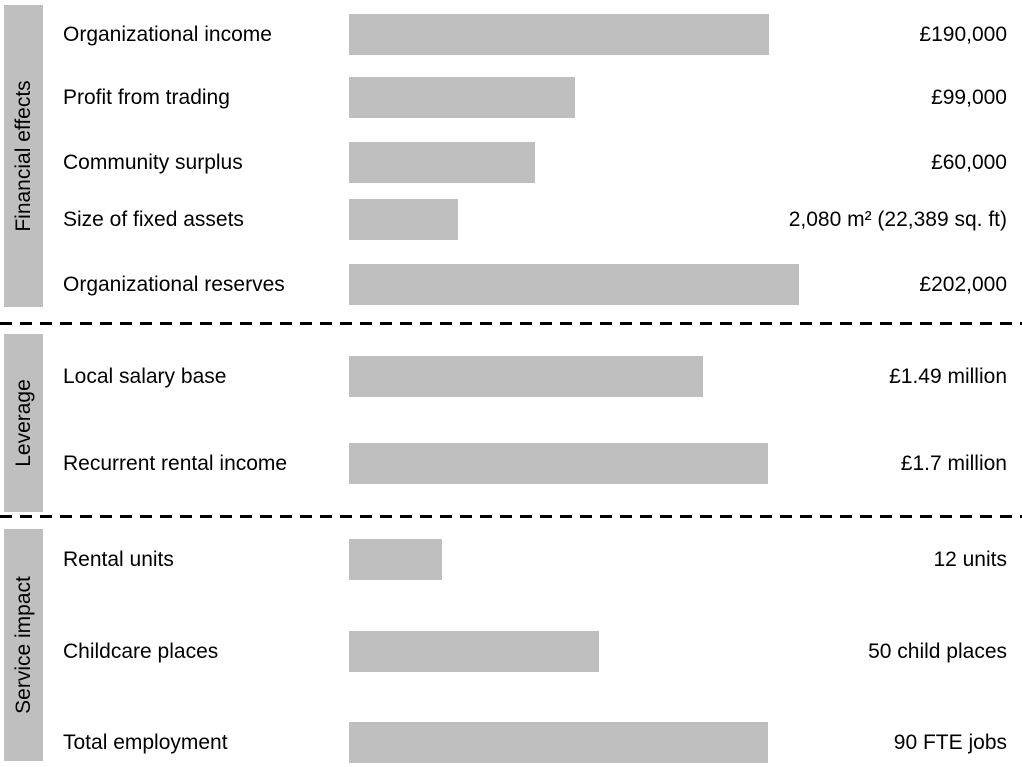 This screenshot has width=1022, height=767. What do you see at coordinates (153, 219) in the screenshot?
I see `row-label-size-of-fixed-assets: Size of fixed assets` at bounding box center [153, 219].